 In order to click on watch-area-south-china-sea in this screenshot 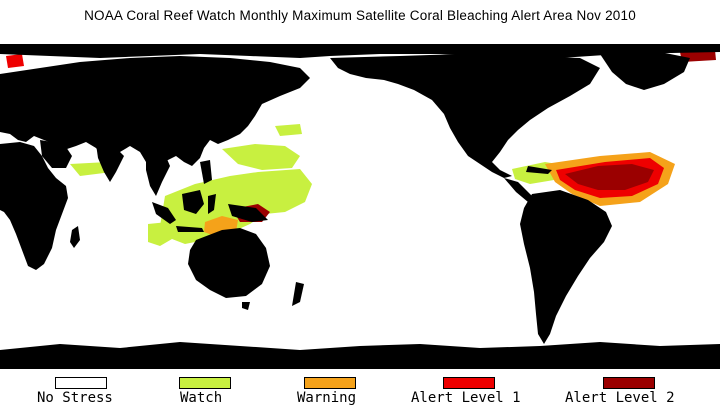, I will do `click(261, 157)`.